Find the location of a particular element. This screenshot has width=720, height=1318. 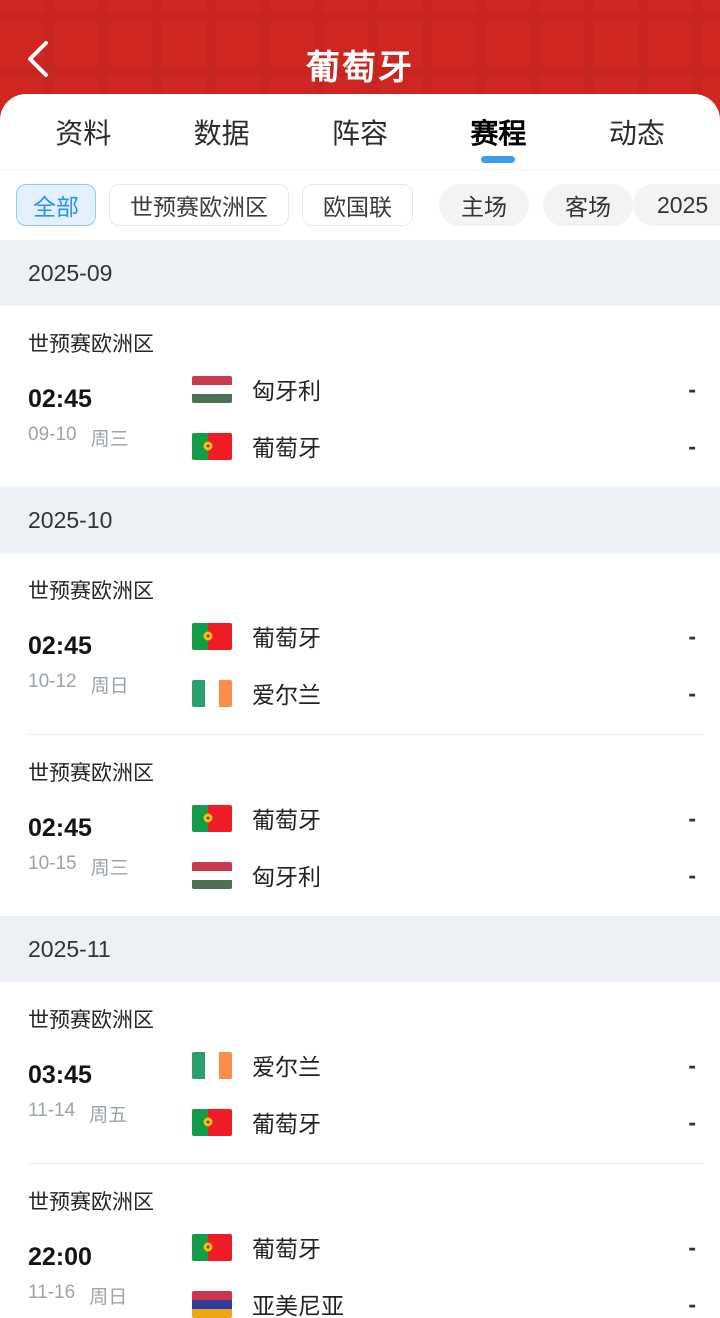

match-card: 世预赛欧洲区 02:45 10-12 周日 葡萄牙 - 爱尔兰 - is located at coordinates (360, 643).